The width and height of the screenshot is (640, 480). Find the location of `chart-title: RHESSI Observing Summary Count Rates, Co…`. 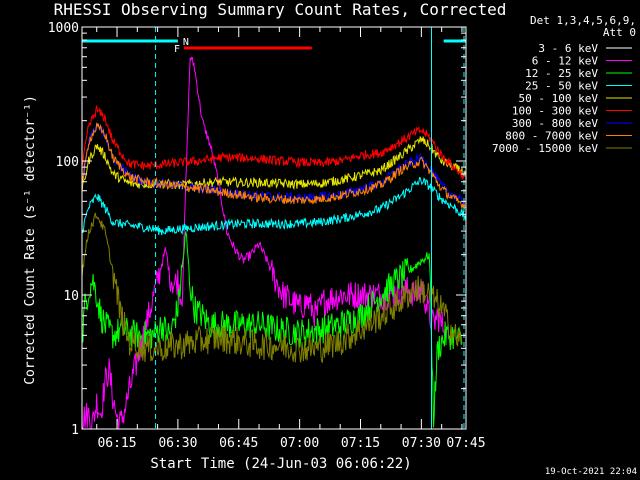

chart-title: RHESSI Observing Summary Count Rates, Co… is located at coordinates (280, 9).